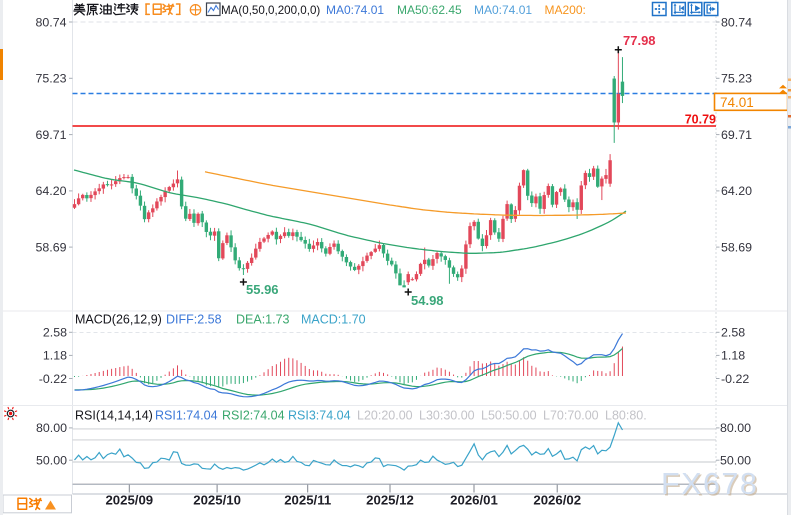 This screenshot has height=520, width=791. Describe the element at coordinates (319, 416) in the screenshot. I see `svg-text: RSI3:74.04` at that location.